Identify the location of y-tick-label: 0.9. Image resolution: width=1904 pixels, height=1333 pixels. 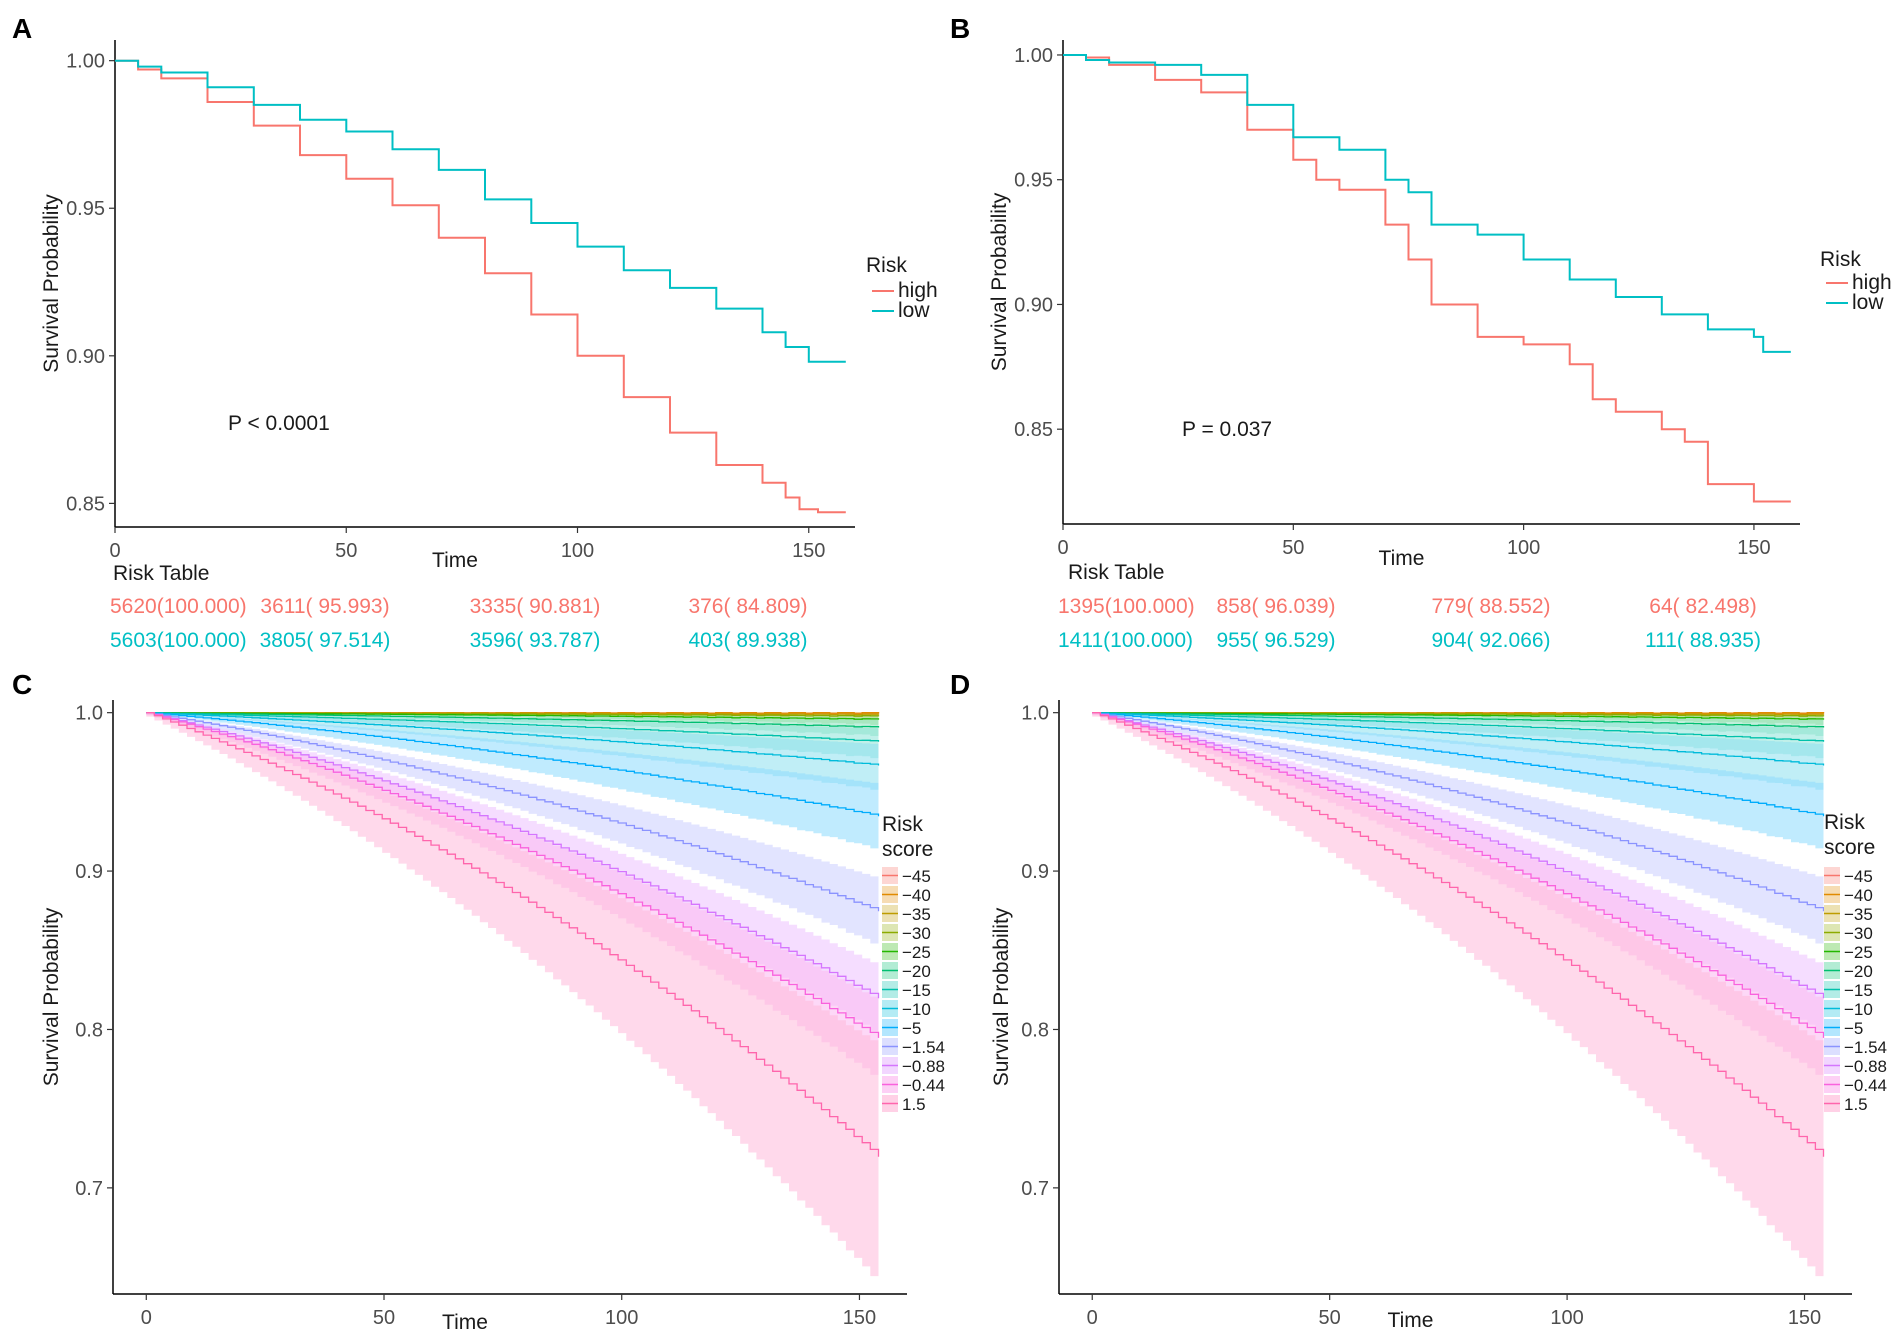
(1035, 872).